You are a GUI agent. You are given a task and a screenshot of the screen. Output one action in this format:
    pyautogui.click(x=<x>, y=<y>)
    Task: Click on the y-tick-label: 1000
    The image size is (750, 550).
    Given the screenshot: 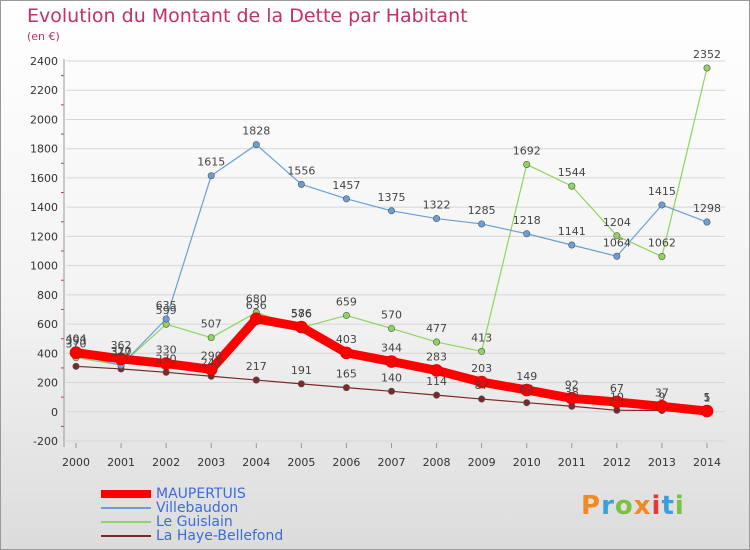 What is the action you would take?
    pyautogui.click(x=44, y=266)
    